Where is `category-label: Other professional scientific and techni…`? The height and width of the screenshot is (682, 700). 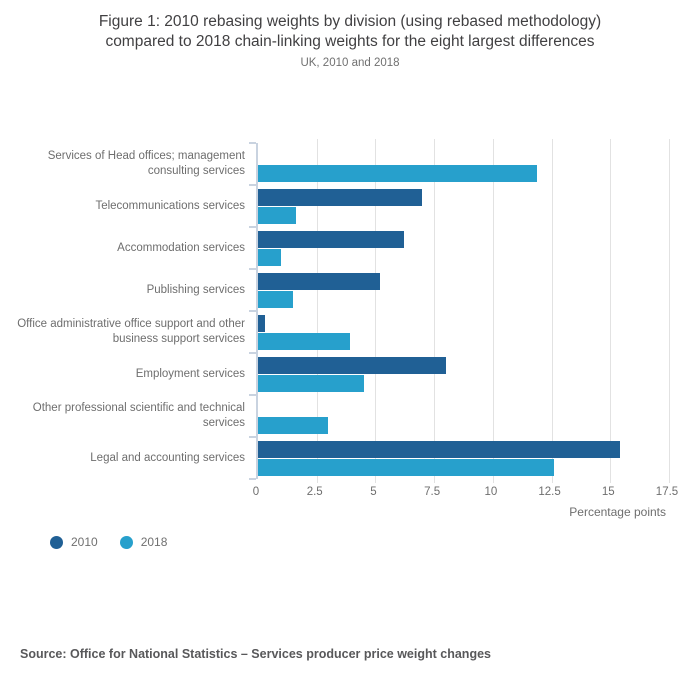 category-label: Other professional scientific and techni… is located at coordinates (138, 415).